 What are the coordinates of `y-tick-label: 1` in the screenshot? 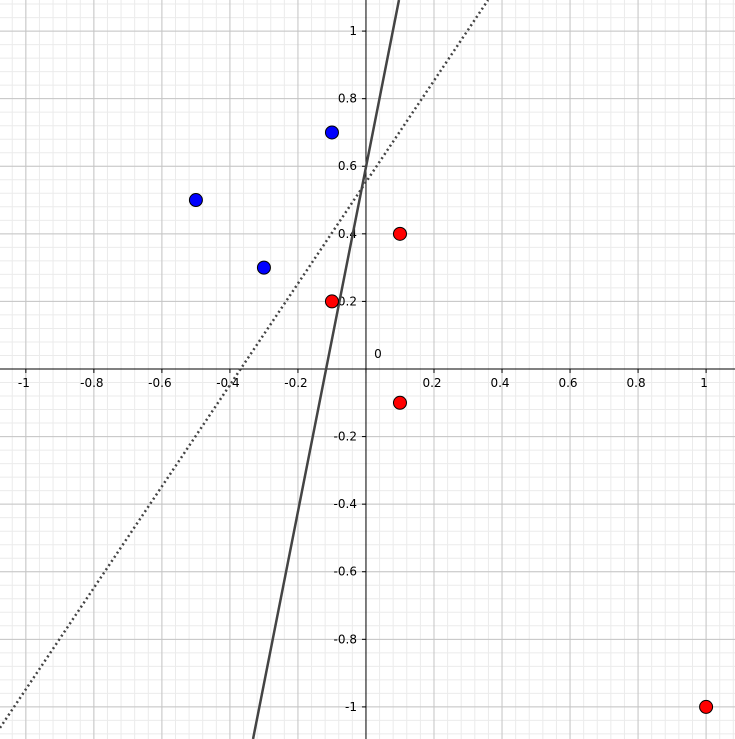 It's located at (353, 31).